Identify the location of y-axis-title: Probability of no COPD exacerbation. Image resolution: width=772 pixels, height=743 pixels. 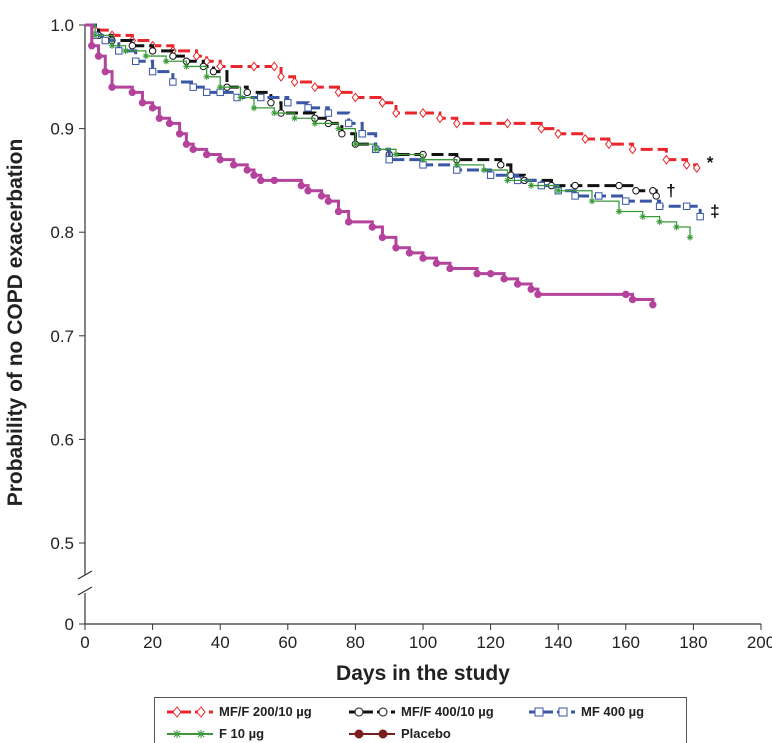
(15, 323).